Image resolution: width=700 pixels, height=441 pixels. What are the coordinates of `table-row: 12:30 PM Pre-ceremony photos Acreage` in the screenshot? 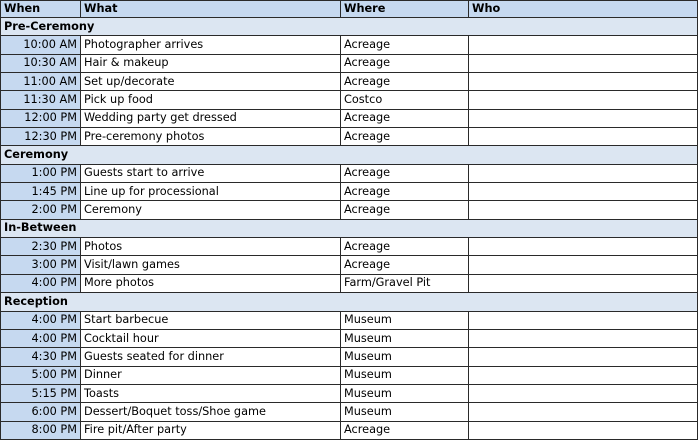 It's located at (349, 137).